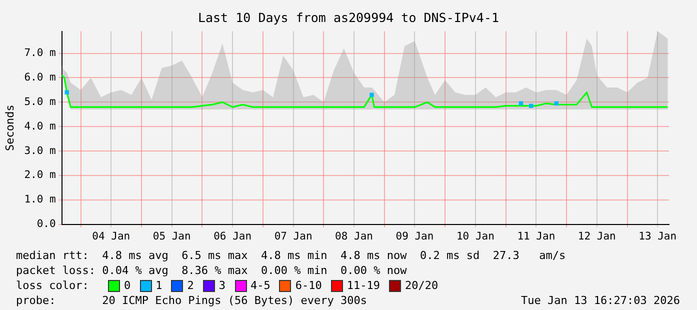 The height and width of the screenshot is (310, 697). Describe the element at coordinates (212, 270) in the screenshot. I see `text: packet loss: 0.04 % avg 8.36 % max 0.00 % min 0.00 % now` at that location.